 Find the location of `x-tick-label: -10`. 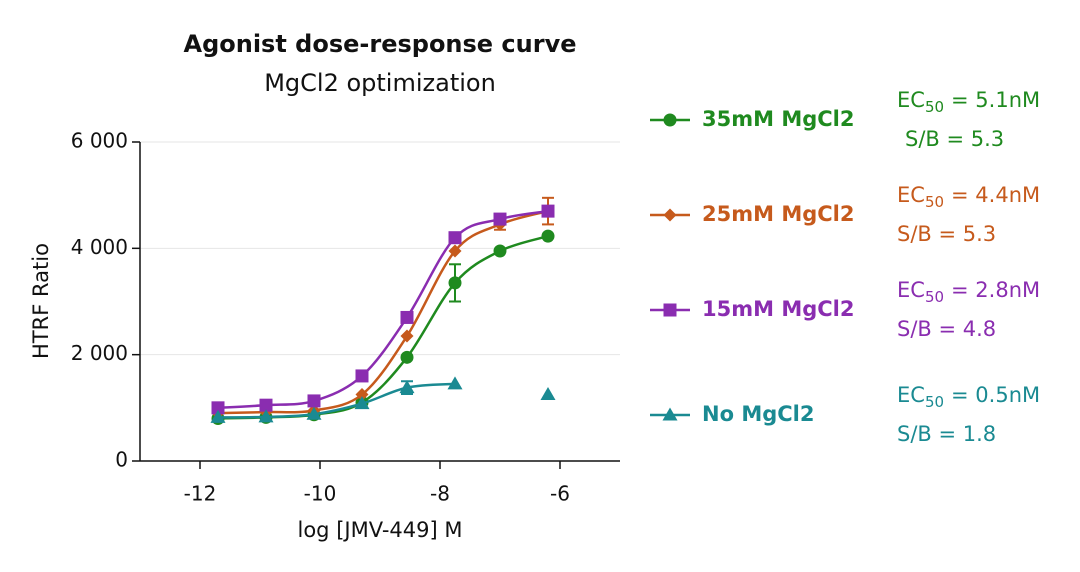

x-tick-label: -10 is located at coordinates (320, 494).